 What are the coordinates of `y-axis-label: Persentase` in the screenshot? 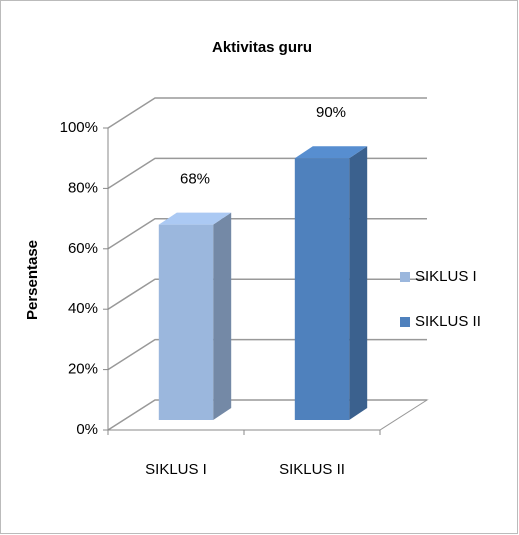 It's located at (32, 280).